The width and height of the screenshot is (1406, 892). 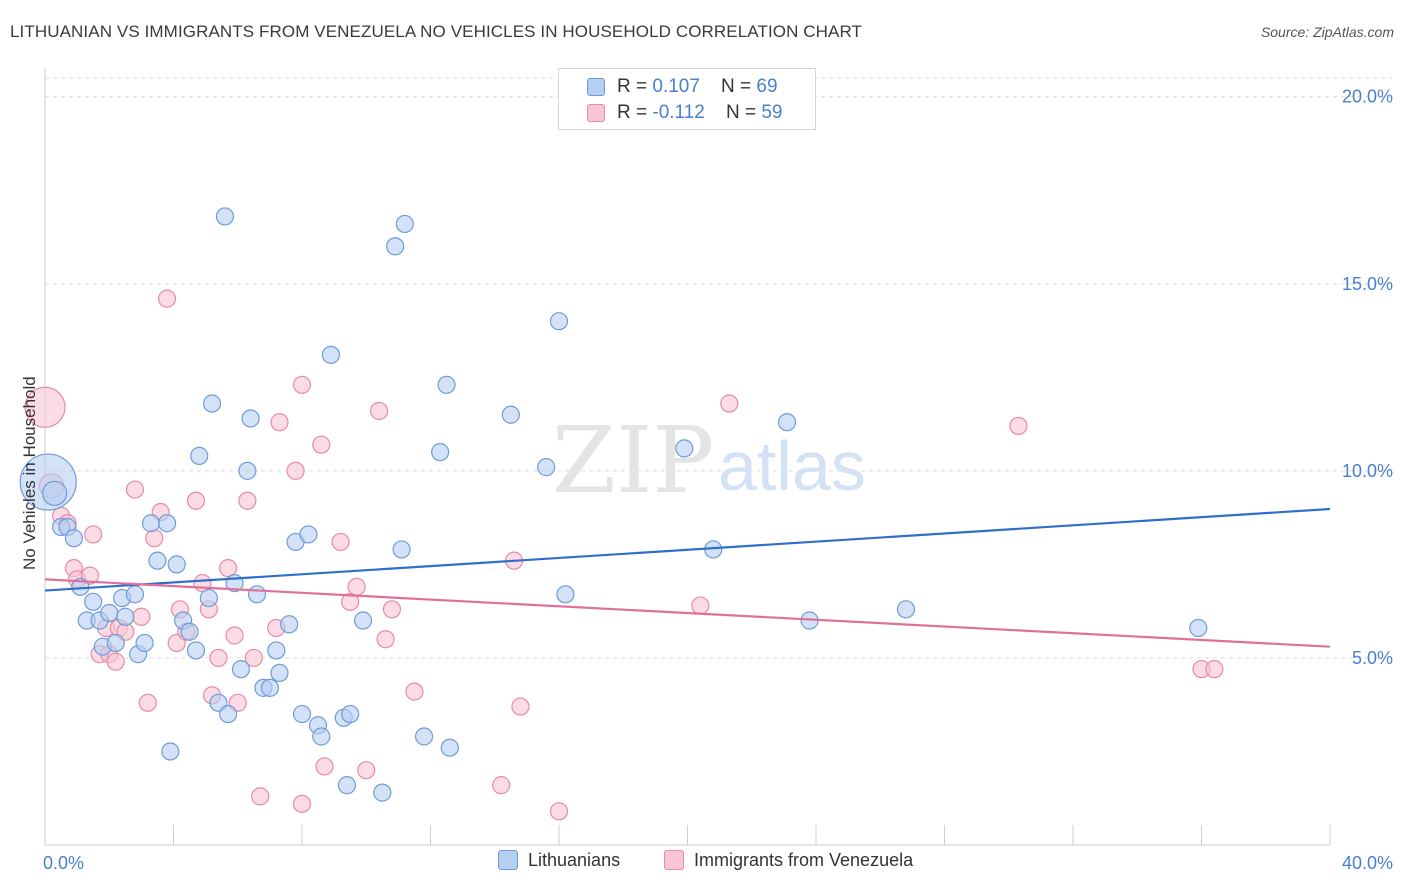 What do you see at coordinates (772, 112) in the screenshot?
I see `n-value: 59` at bounding box center [772, 112].